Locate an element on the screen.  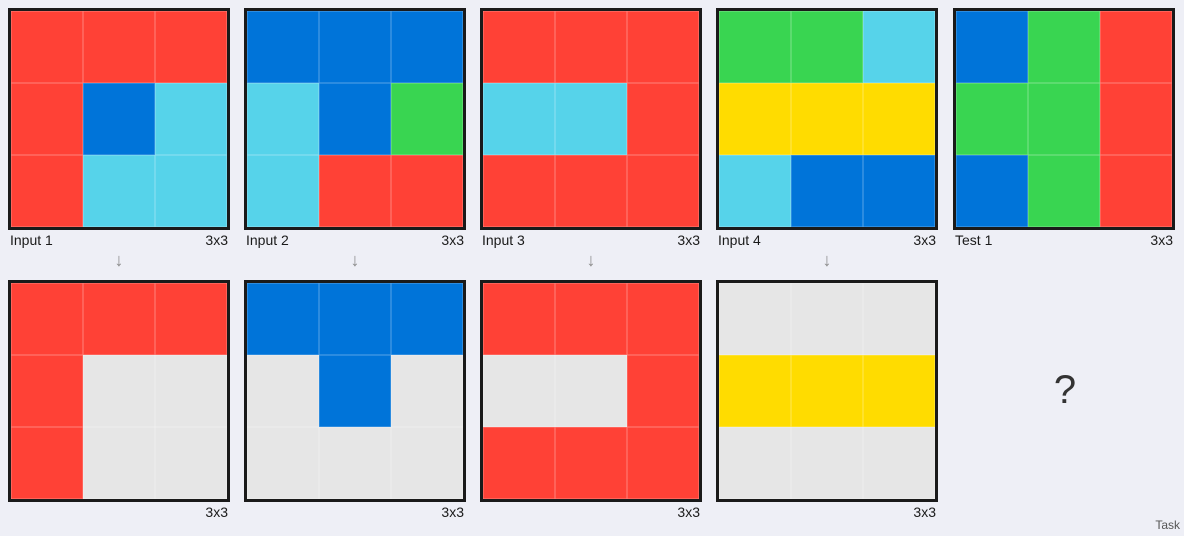
input-panel: Input 1 3x3 is located at coordinates (119, 128).